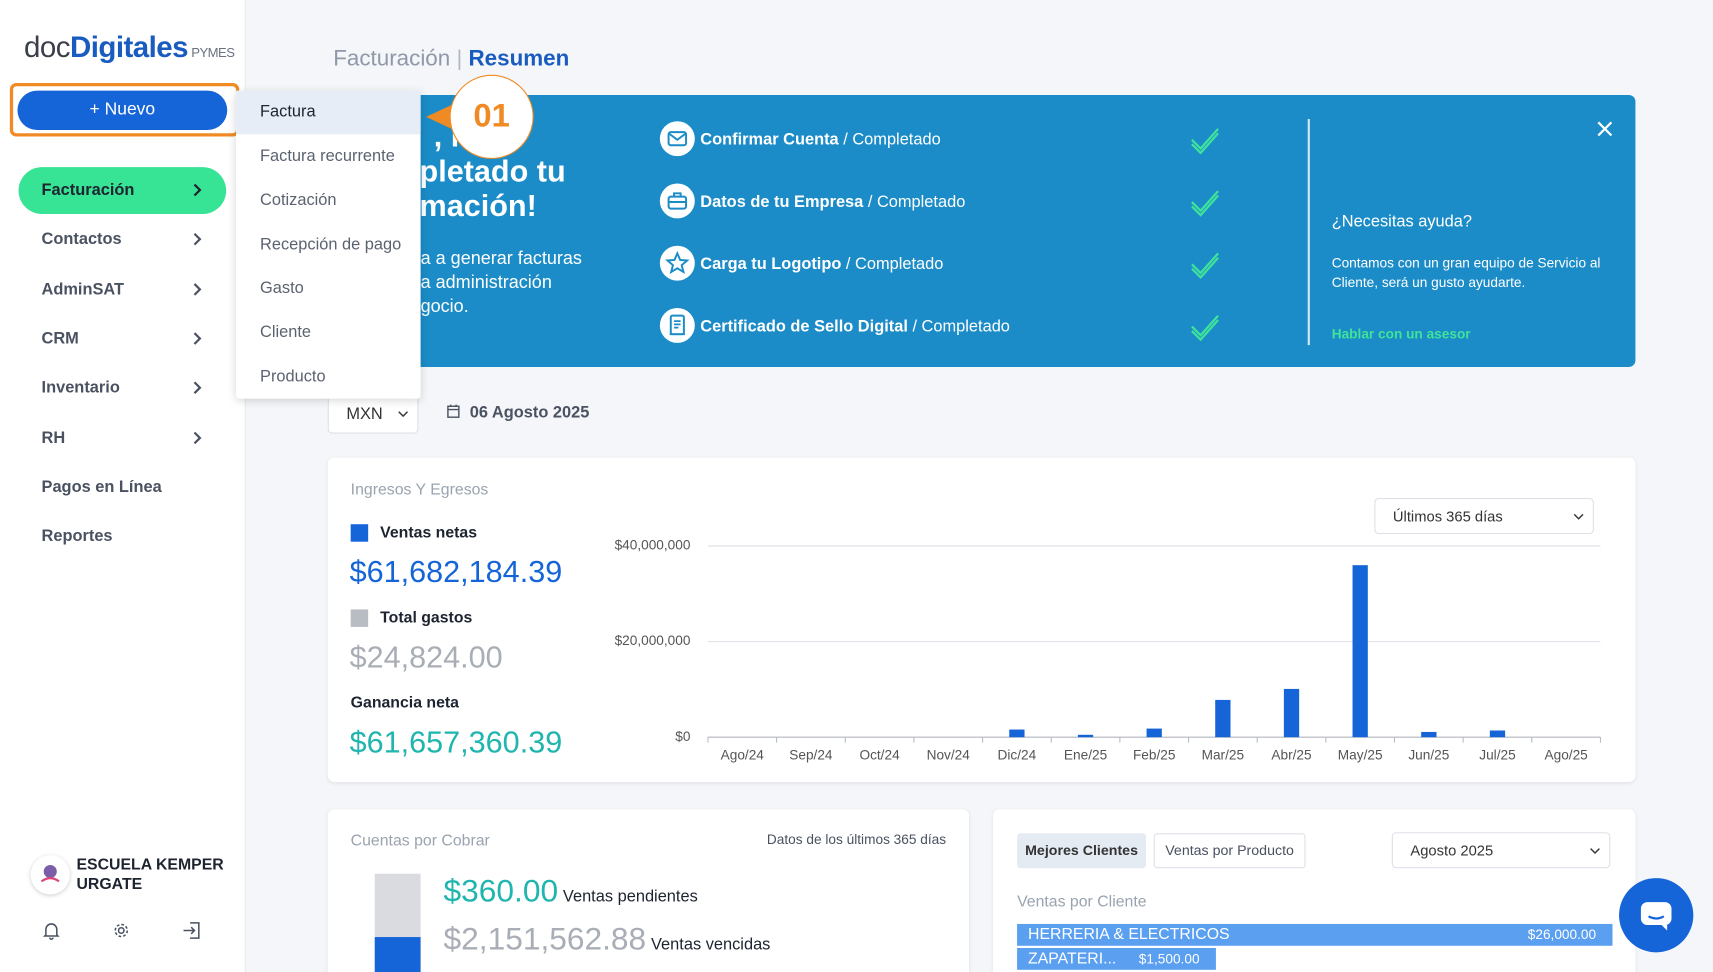 Image resolution: width=1713 pixels, height=972 pixels. What do you see at coordinates (1082, 851) in the screenshot?
I see `tab-active: Mejores Clientes` at bounding box center [1082, 851].